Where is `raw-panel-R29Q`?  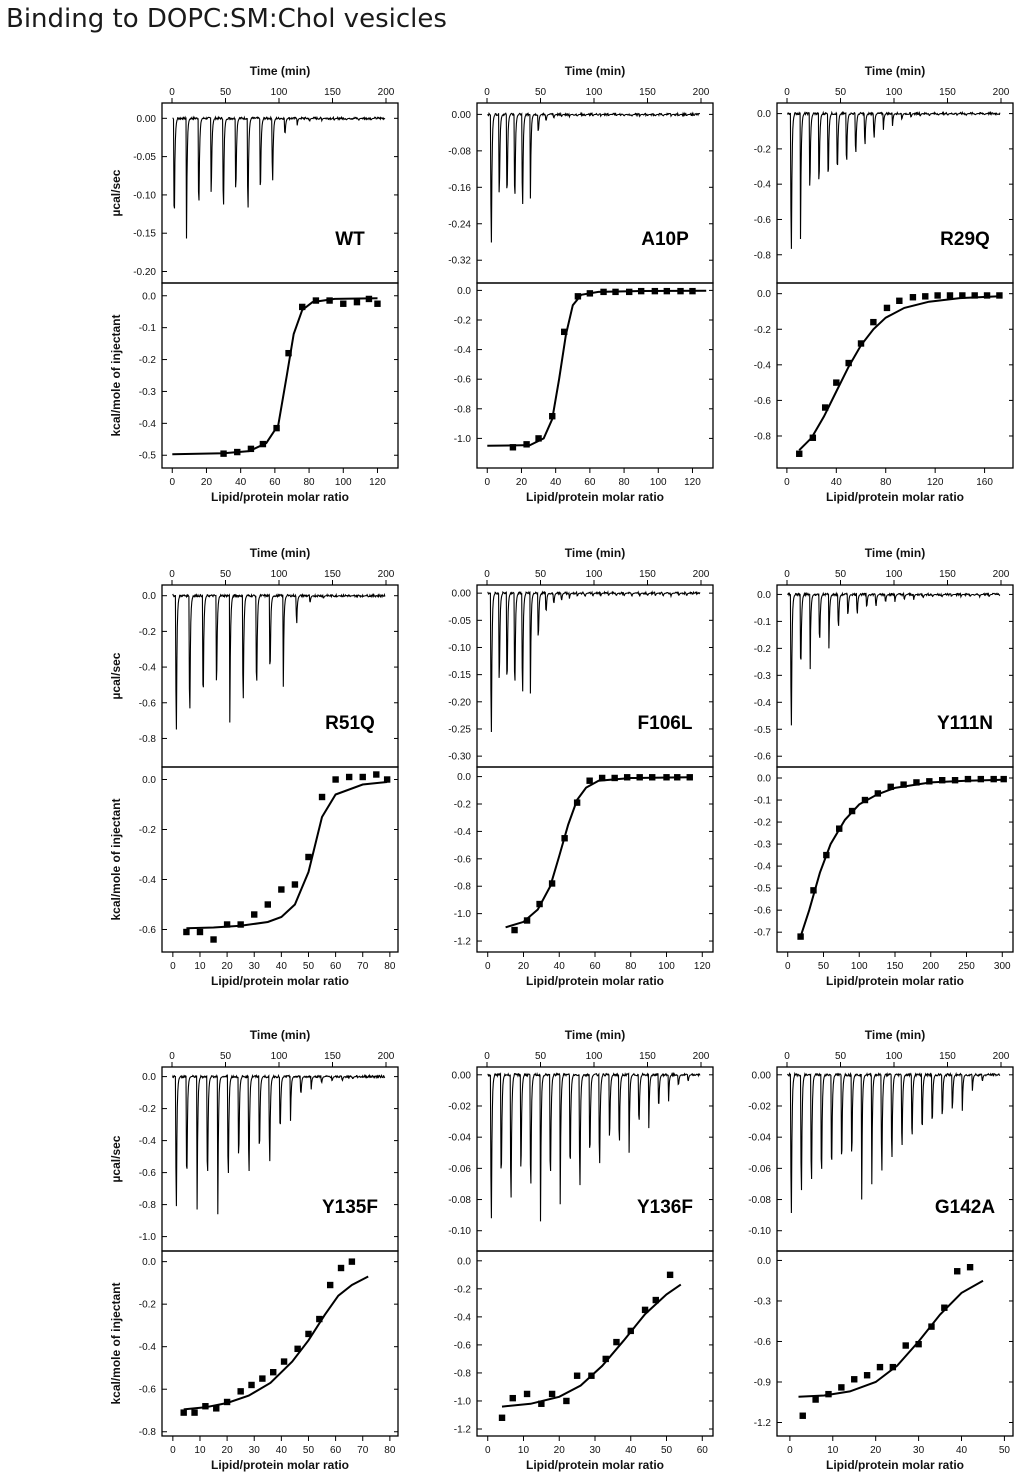 raw-panel-R29Q is located at coordinates (895, 191).